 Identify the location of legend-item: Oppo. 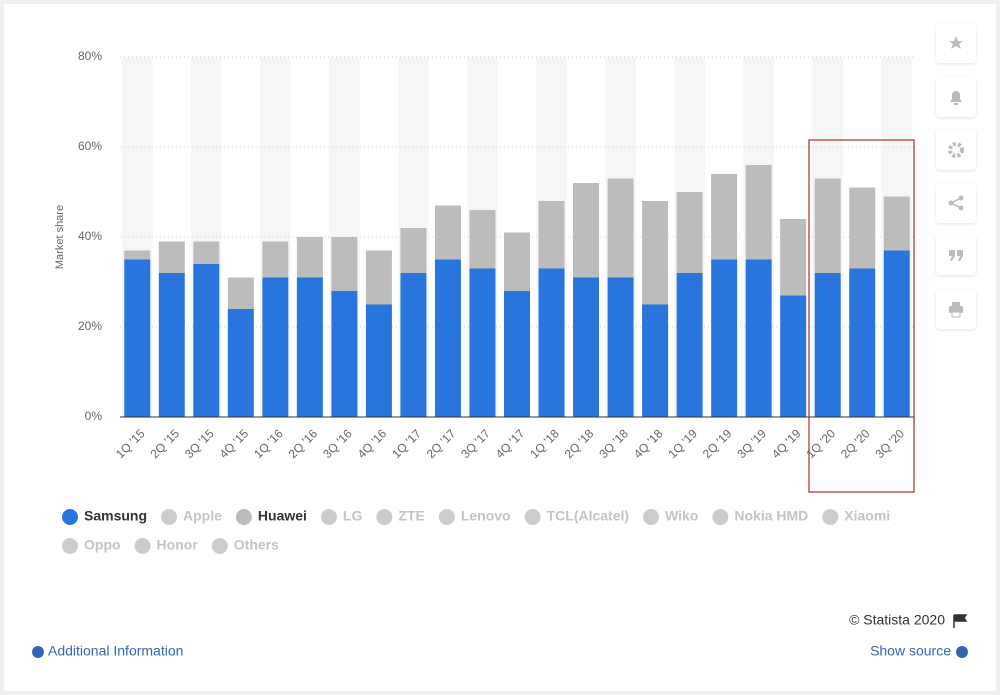
(91, 545).